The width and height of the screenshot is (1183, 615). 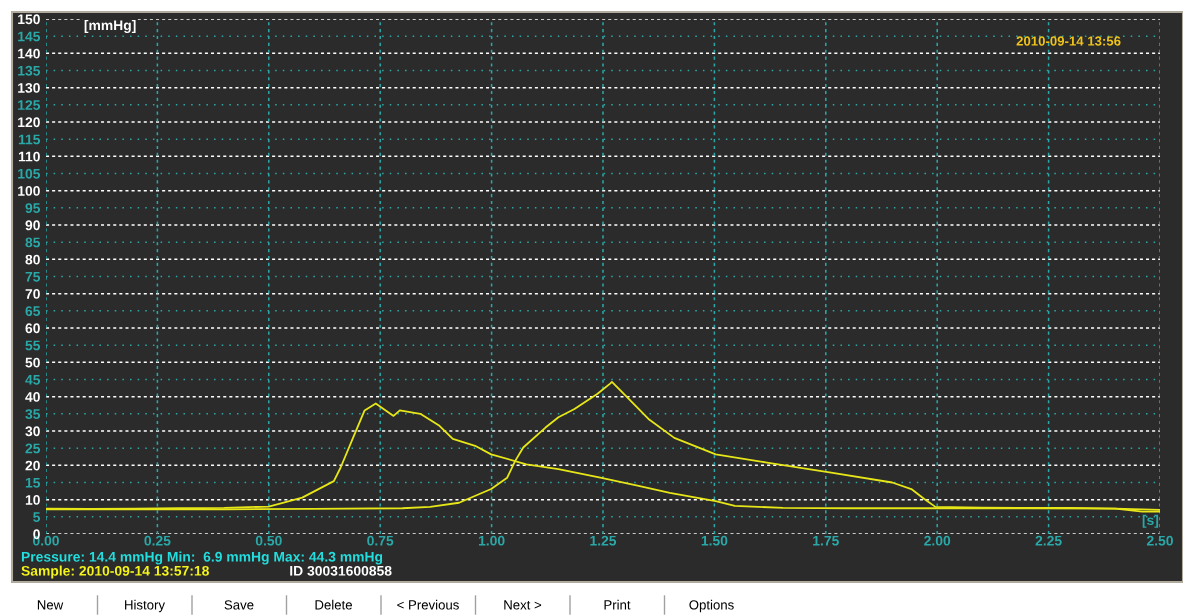 I want to click on text: Save, so click(x=239, y=605).